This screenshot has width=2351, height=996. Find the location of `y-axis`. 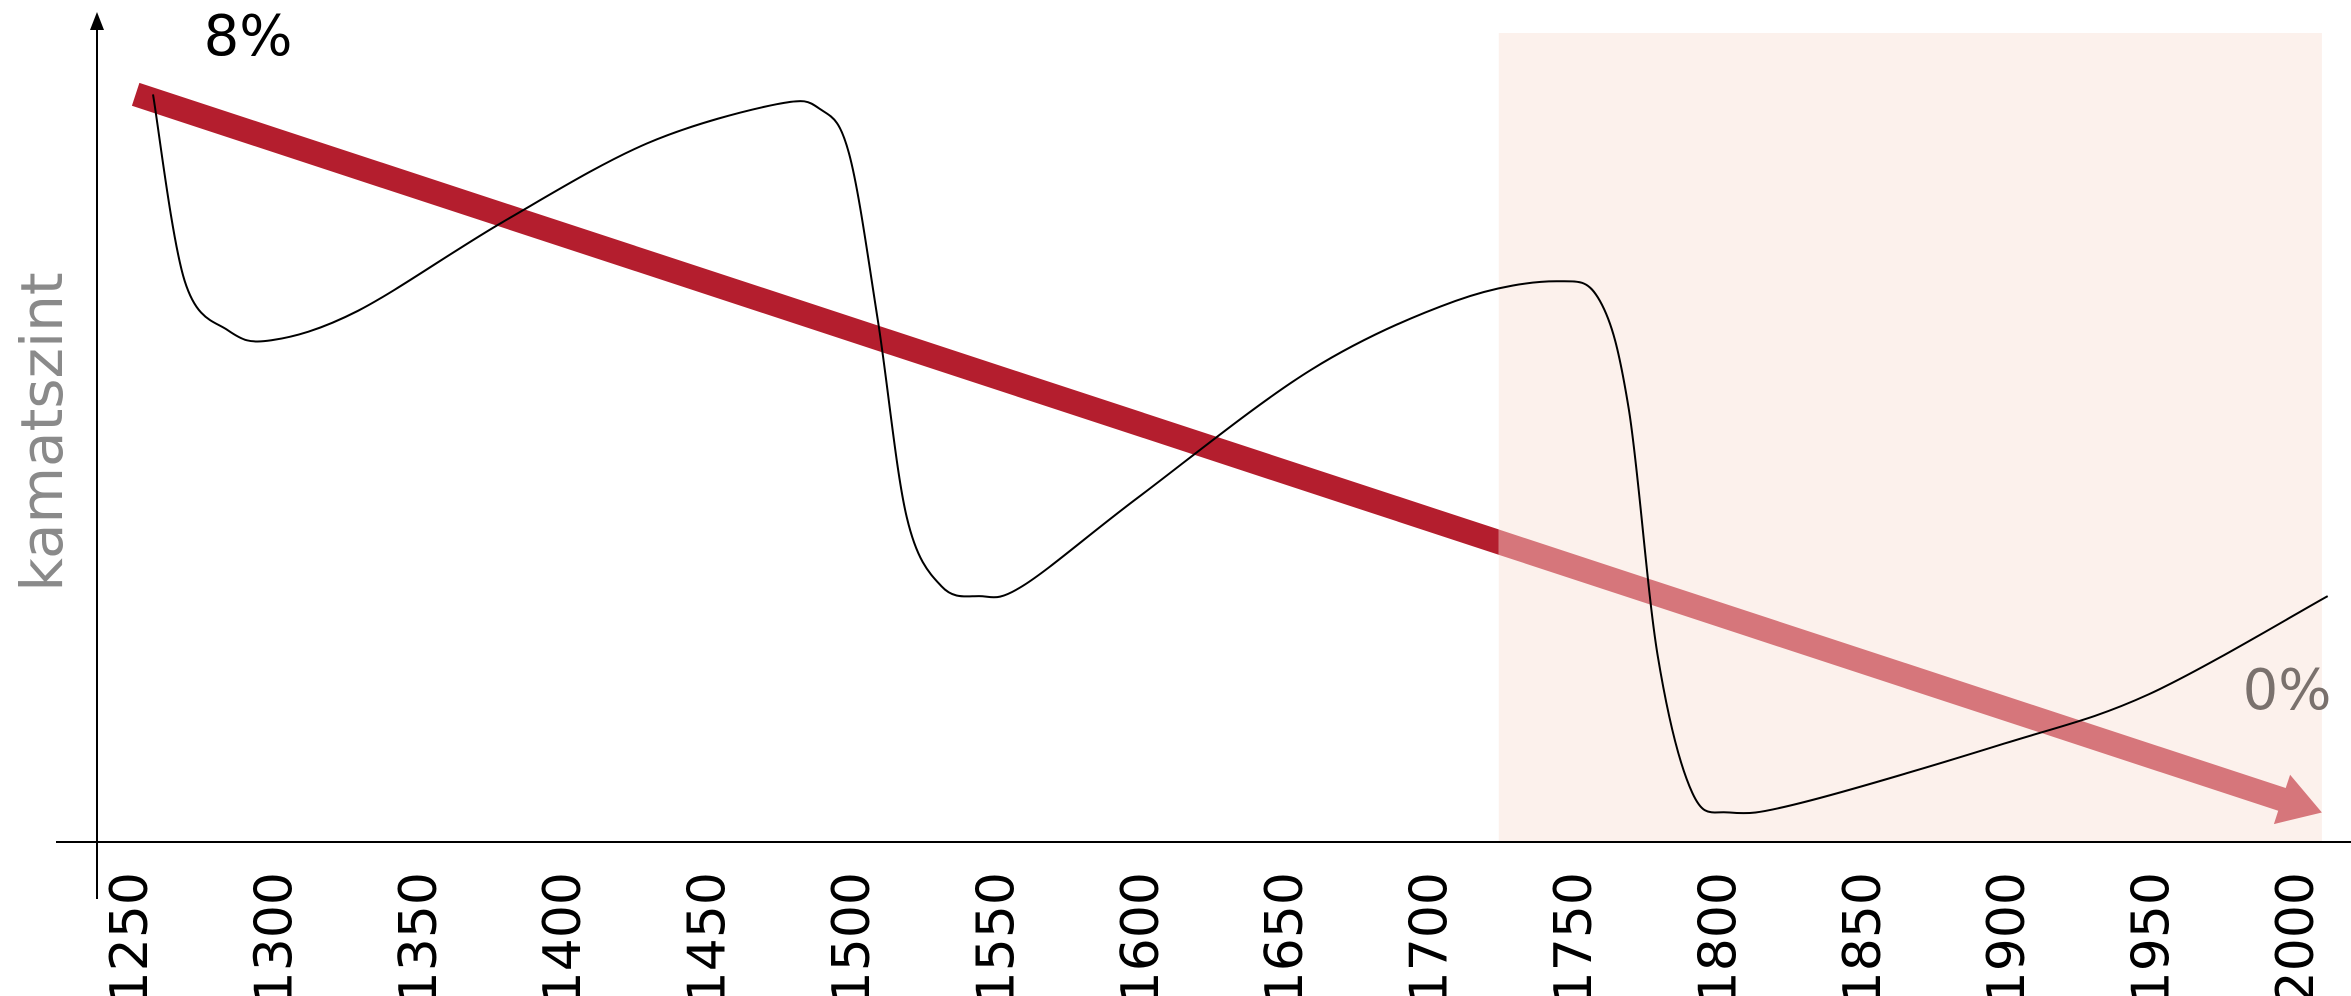

y-axis is located at coordinates (97, 455).